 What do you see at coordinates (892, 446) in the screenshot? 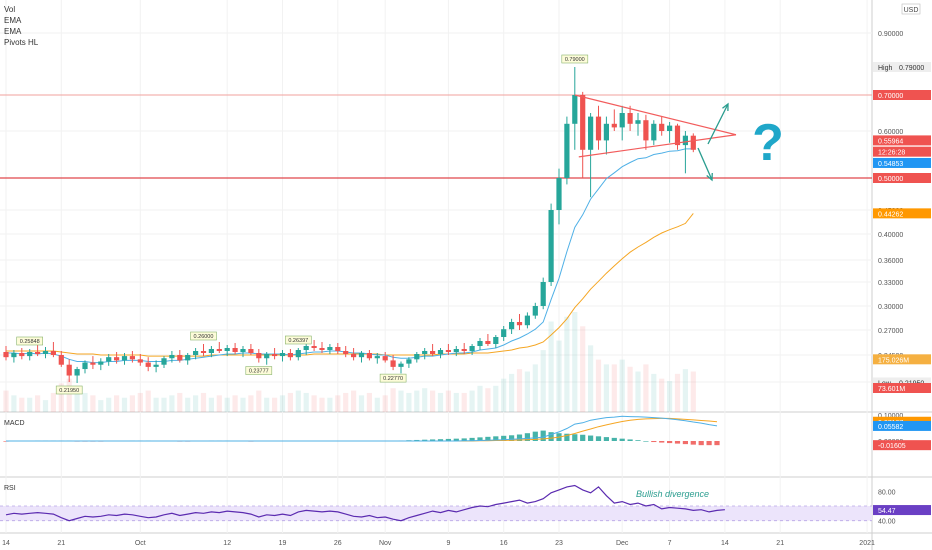
I see `macd-value-label: -0.01605` at bounding box center [892, 446].